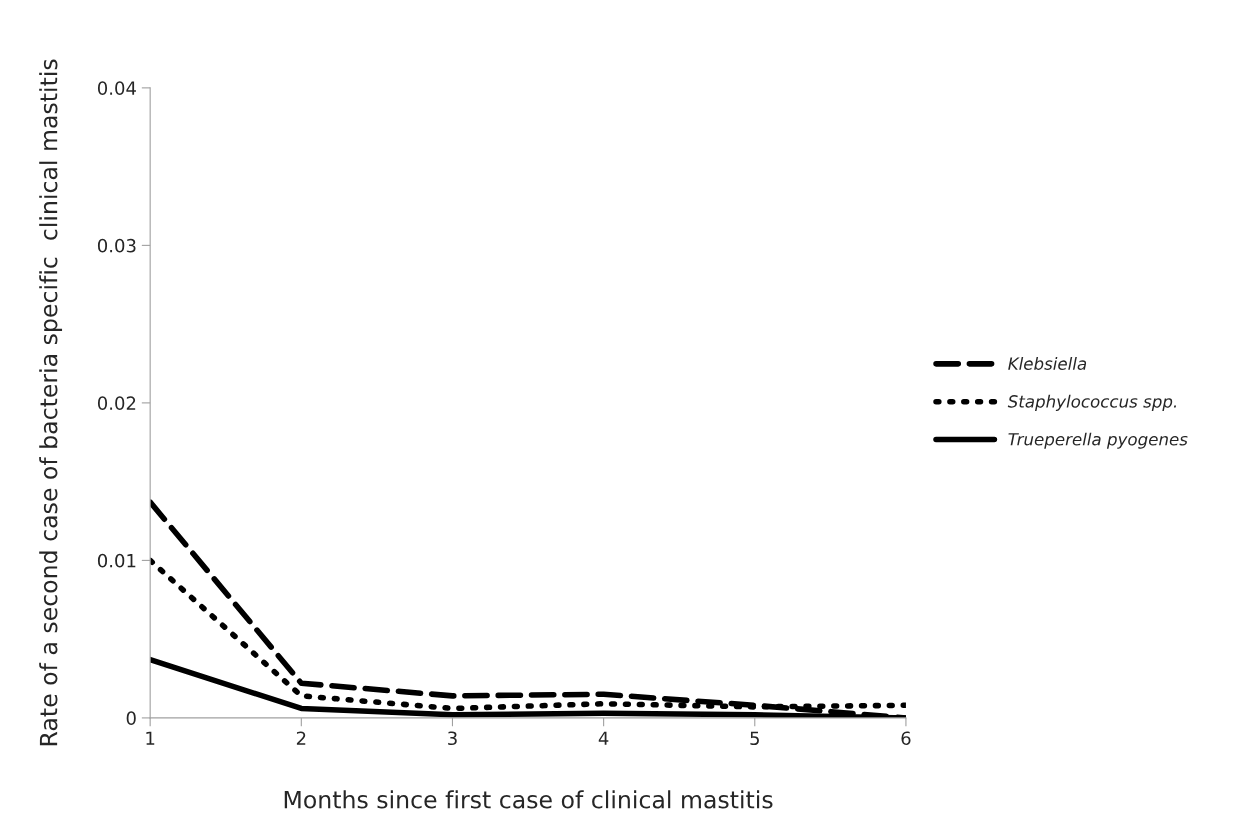 The width and height of the screenshot is (1241, 829). Describe the element at coordinates (452, 738) in the screenshot. I see `x-tick-label: 3` at that location.